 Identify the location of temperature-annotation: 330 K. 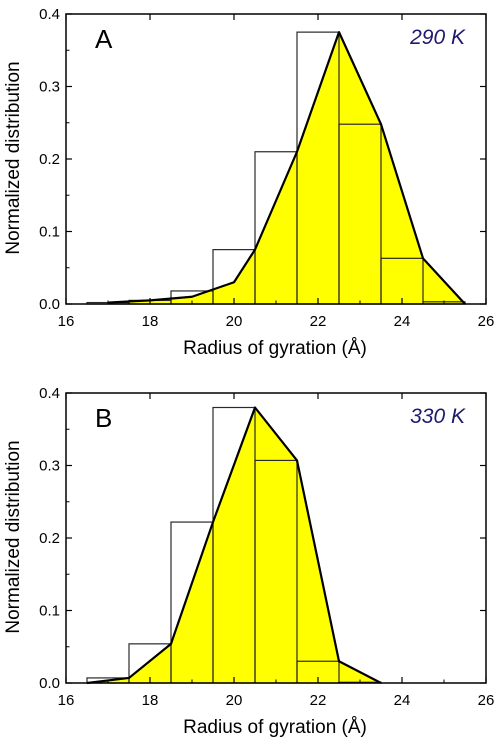
(438, 416).